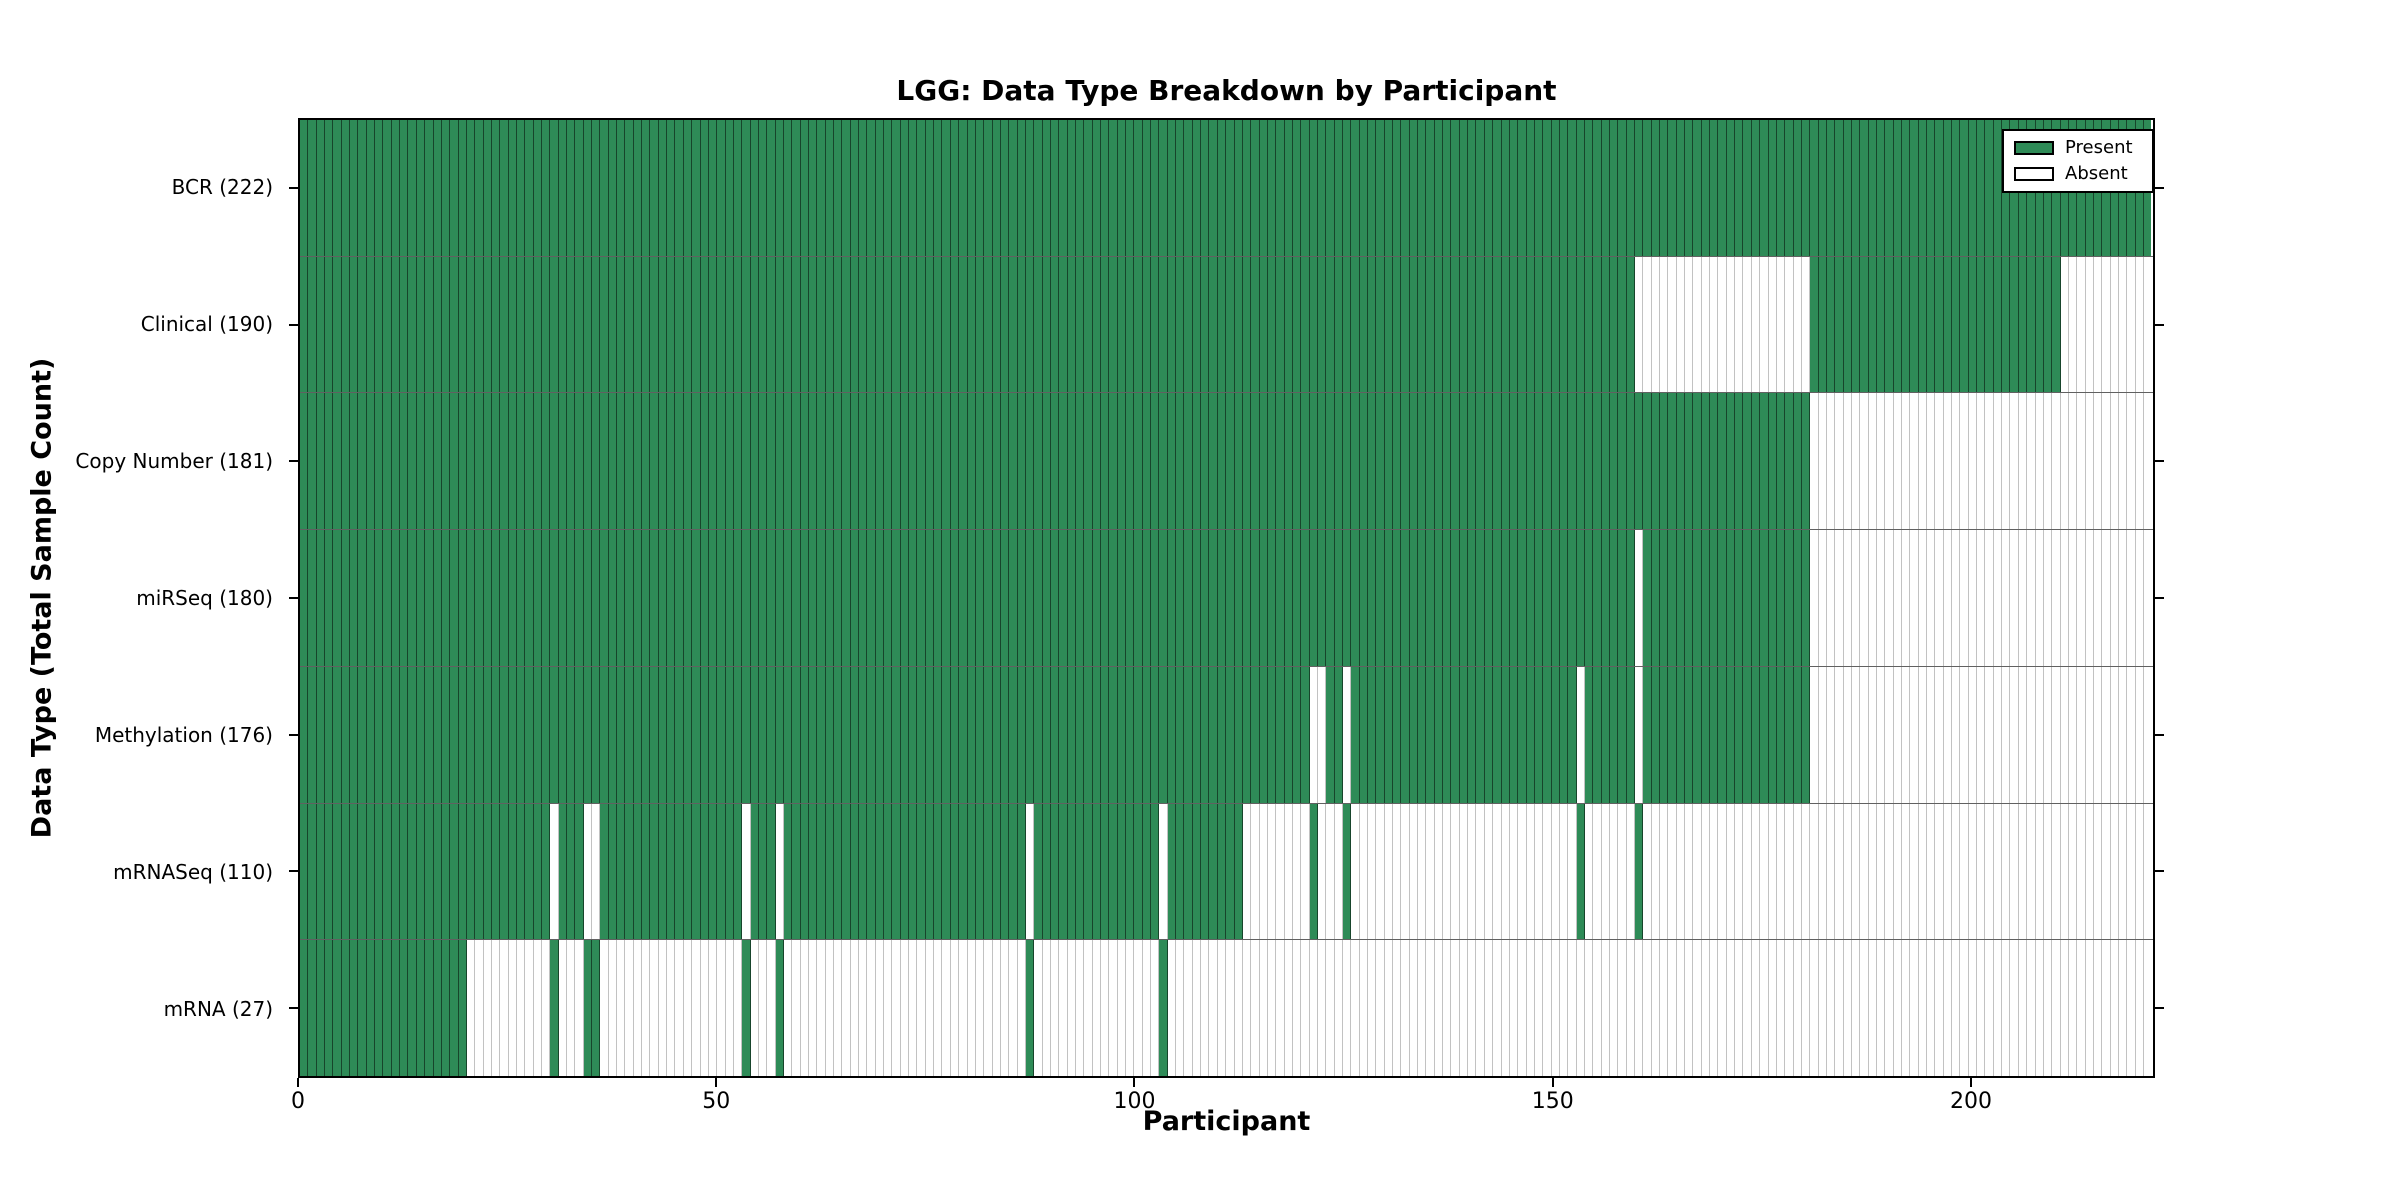  What do you see at coordinates (2159, 324) in the screenshot?
I see `y-tick-mark` at bounding box center [2159, 324].